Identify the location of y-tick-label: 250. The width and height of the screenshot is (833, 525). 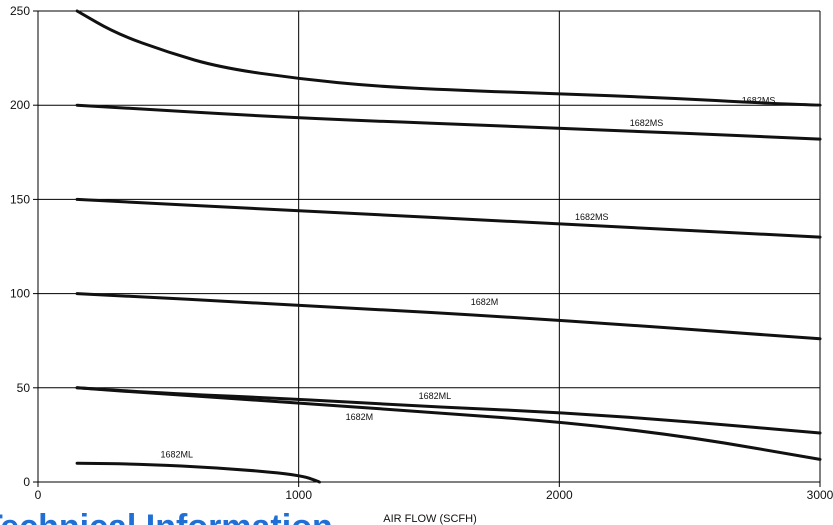
(20, 11).